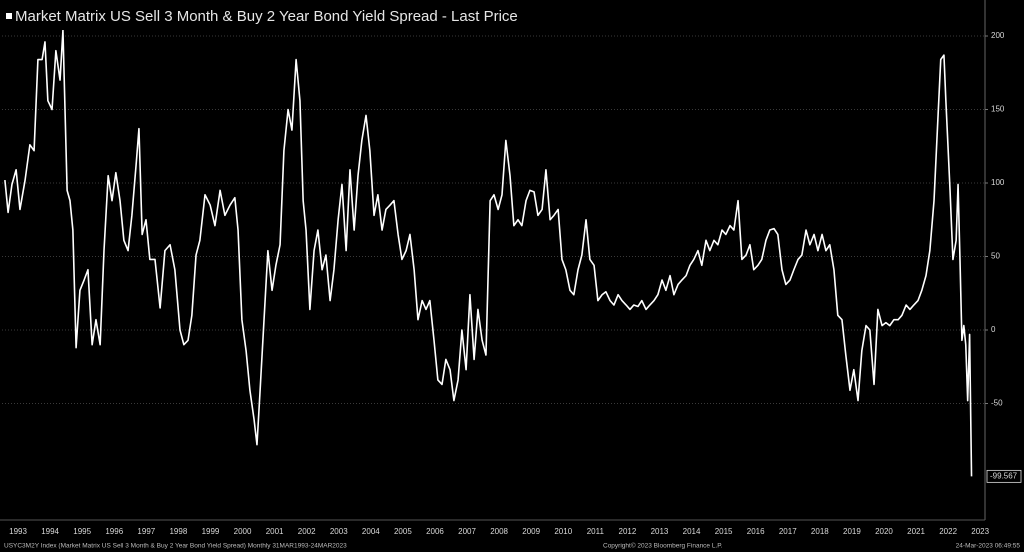 This screenshot has height=552, width=1024. What do you see at coordinates (997, 403) in the screenshot?
I see `y-tick-label: -50` at bounding box center [997, 403].